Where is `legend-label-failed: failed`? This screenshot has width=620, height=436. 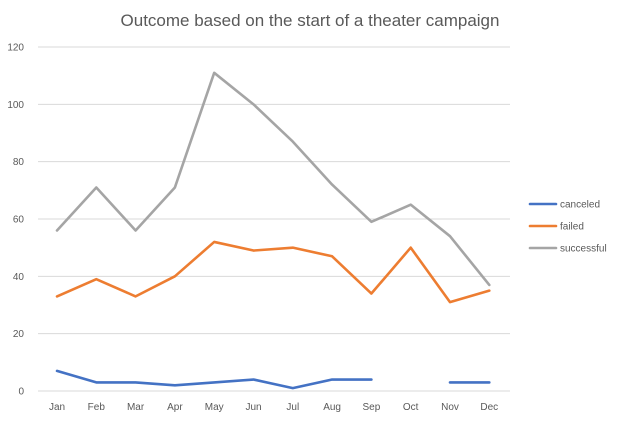 legend-label-failed: failed is located at coordinates (572, 227).